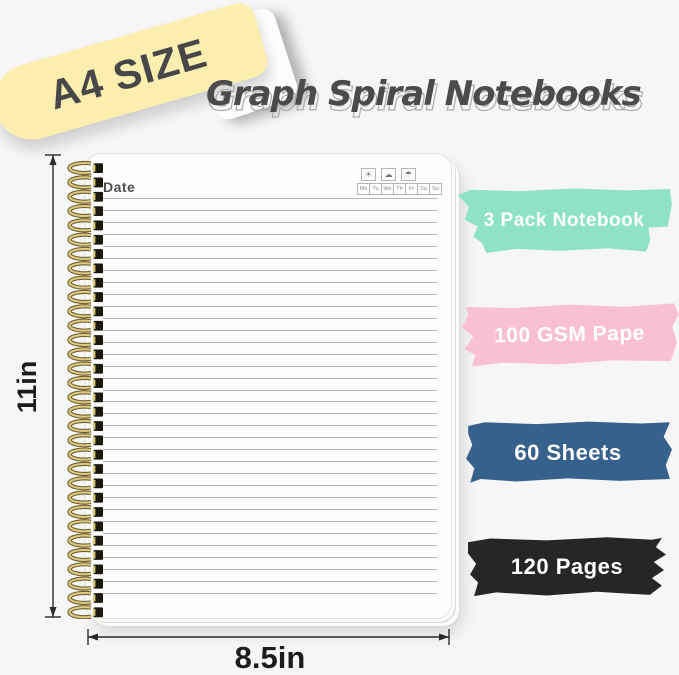  I want to click on width-dimension-label: 8.5in, so click(270, 657).